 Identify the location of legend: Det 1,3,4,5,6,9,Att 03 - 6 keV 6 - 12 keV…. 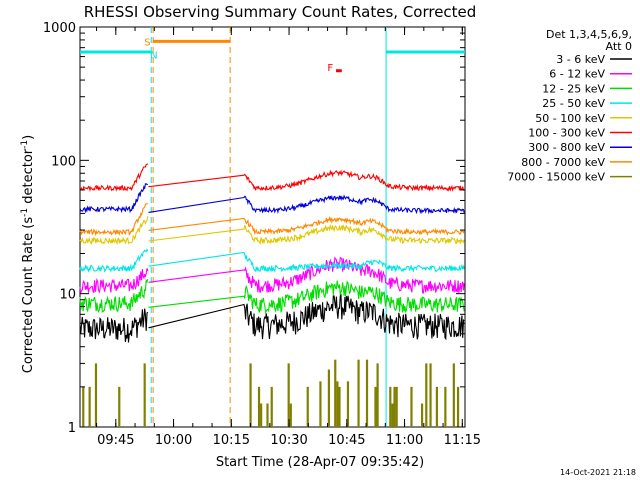
(569, 106).